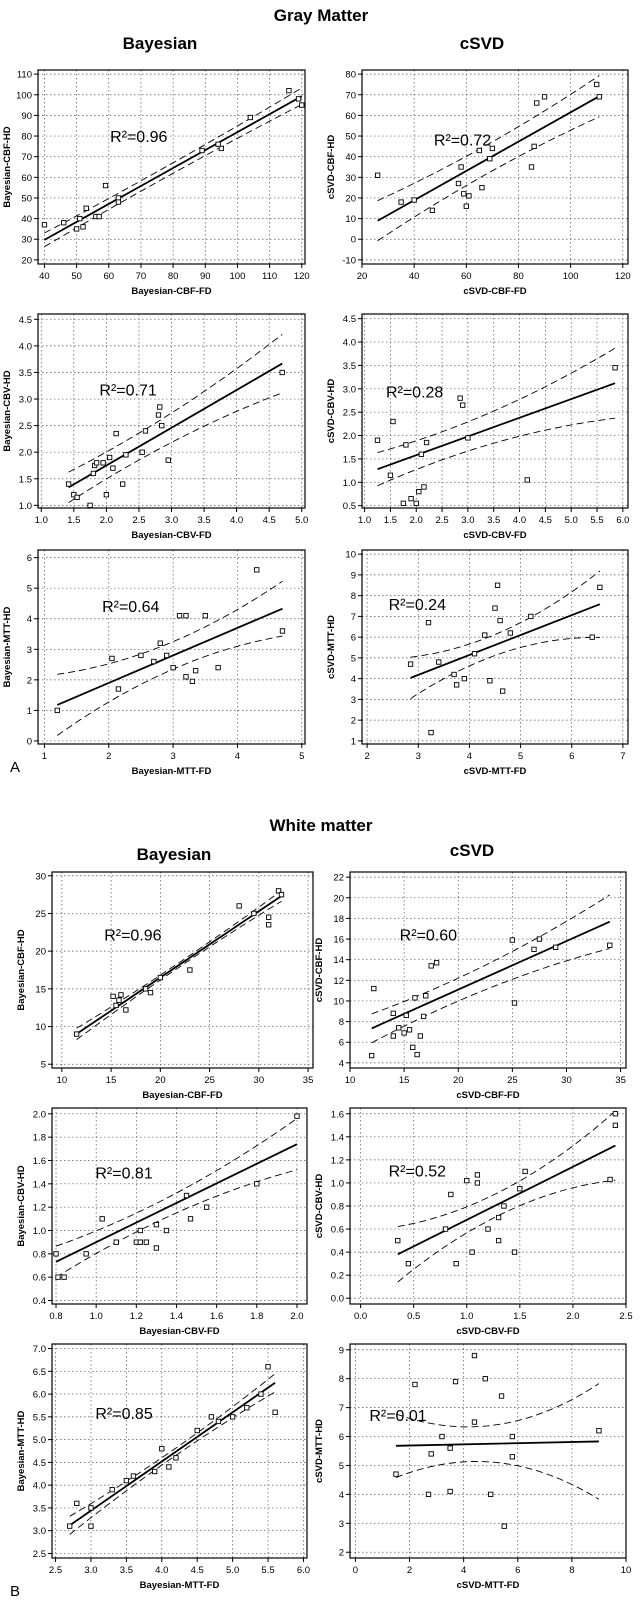 The height and width of the screenshot is (1605, 642). What do you see at coordinates (259, 1080) in the screenshot?
I see `x-tick-label: 30` at bounding box center [259, 1080].